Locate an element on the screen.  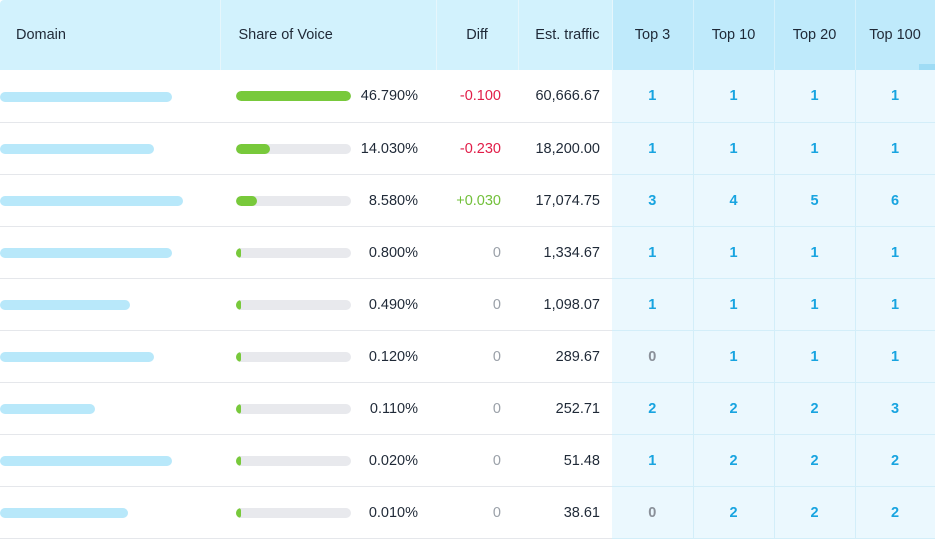
est-traffic-value: 17,074.75 is located at coordinates (565, 200).